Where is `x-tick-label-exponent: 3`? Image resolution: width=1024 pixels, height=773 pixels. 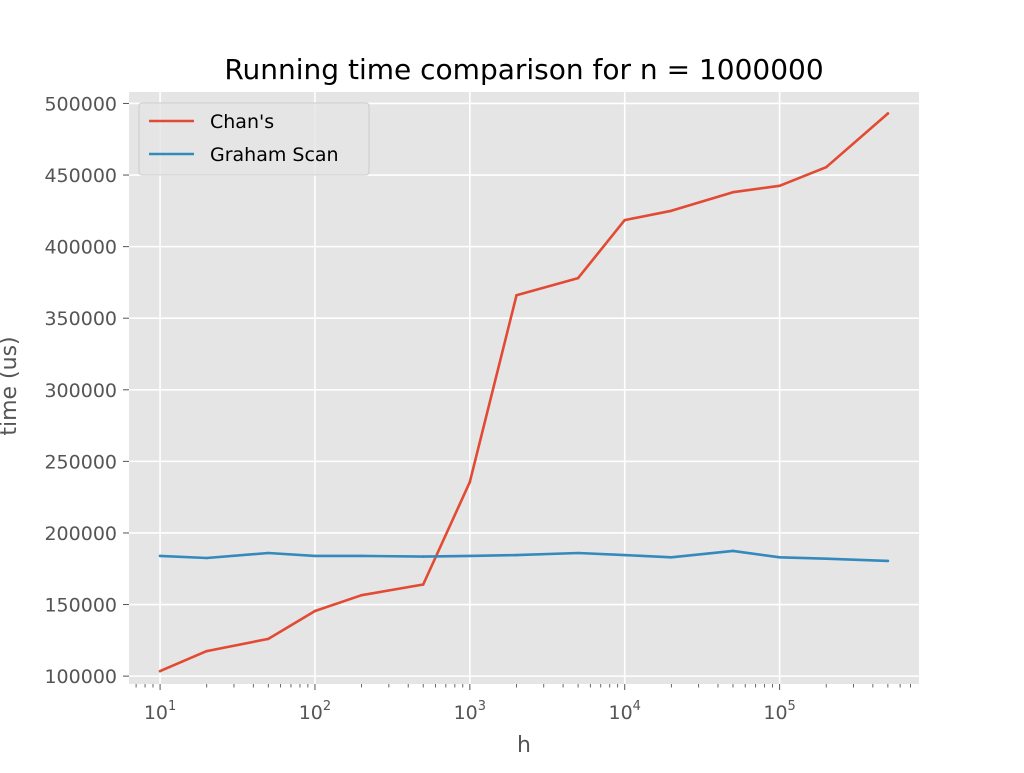 x-tick-label-exponent: 3 is located at coordinates (482, 706).